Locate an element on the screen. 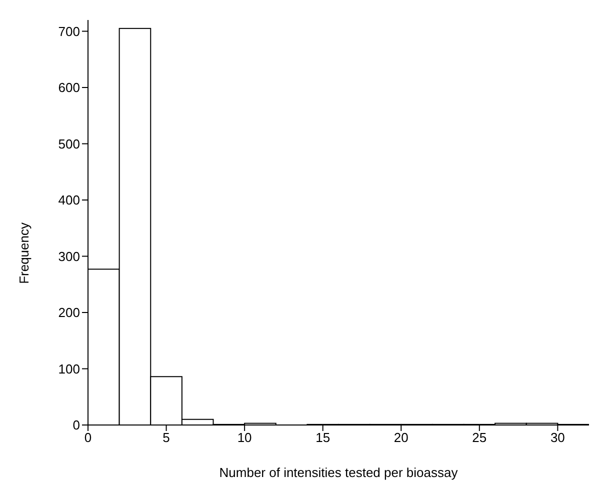 The width and height of the screenshot is (605, 499). x-tick-label: 20 is located at coordinates (401, 438).